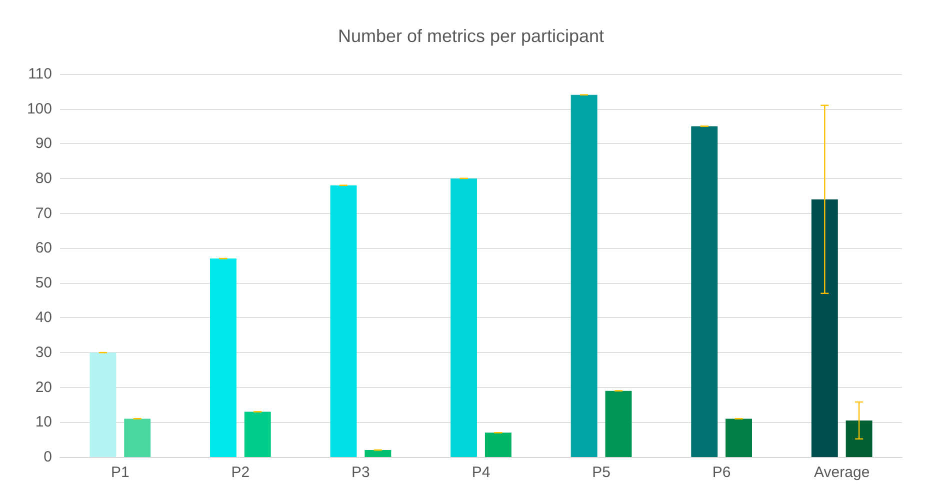 This screenshot has height=501, width=942. Describe the element at coordinates (240, 472) in the screenshot. I see `x-tick-label: P2` at that location.